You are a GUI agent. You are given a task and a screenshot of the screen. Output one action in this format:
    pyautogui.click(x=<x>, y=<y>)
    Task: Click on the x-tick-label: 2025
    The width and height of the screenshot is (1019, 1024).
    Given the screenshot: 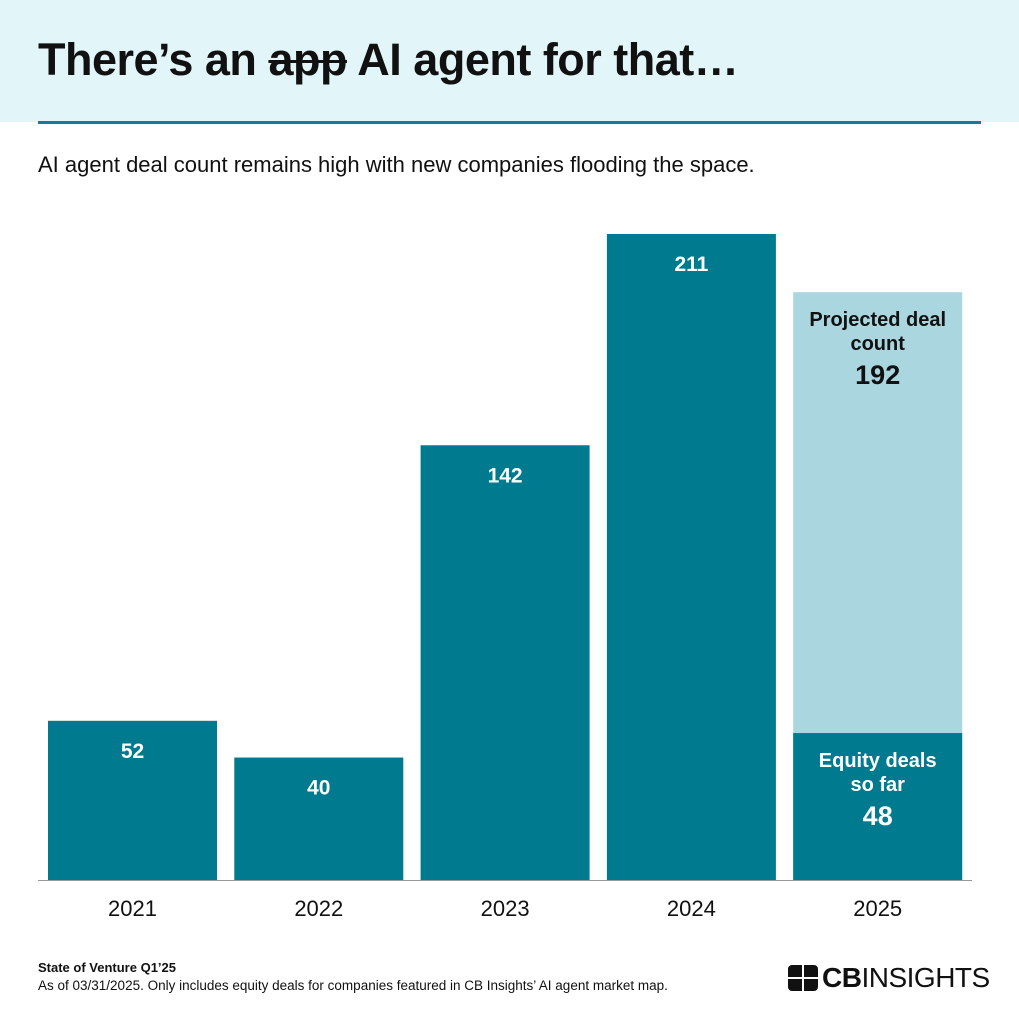 What is the action you would take?
    pyautogui.click(x=877, y=908)
    